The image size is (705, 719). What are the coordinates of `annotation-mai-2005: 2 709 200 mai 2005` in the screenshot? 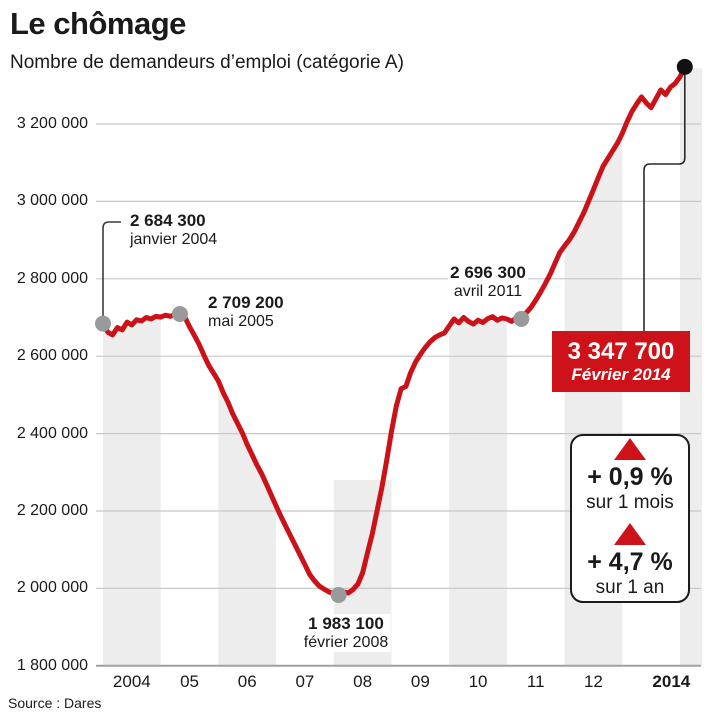 It's located at (246, 312).